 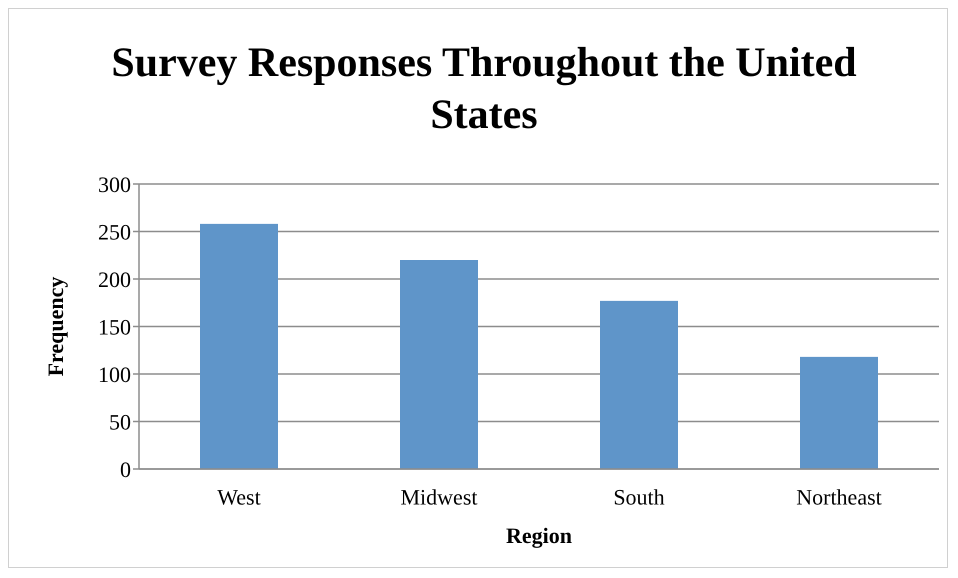 What do you see at coordinates (539, 535) in the screenshot?
I see `x-axis-title: Region` at bounding box center [539, 535].